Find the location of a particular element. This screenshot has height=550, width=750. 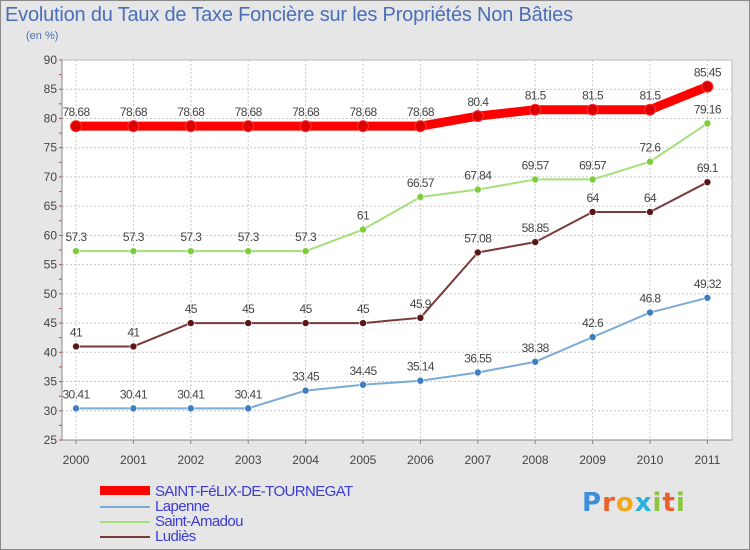

y-tick-label: 50 is located at coordinates (51, 294).